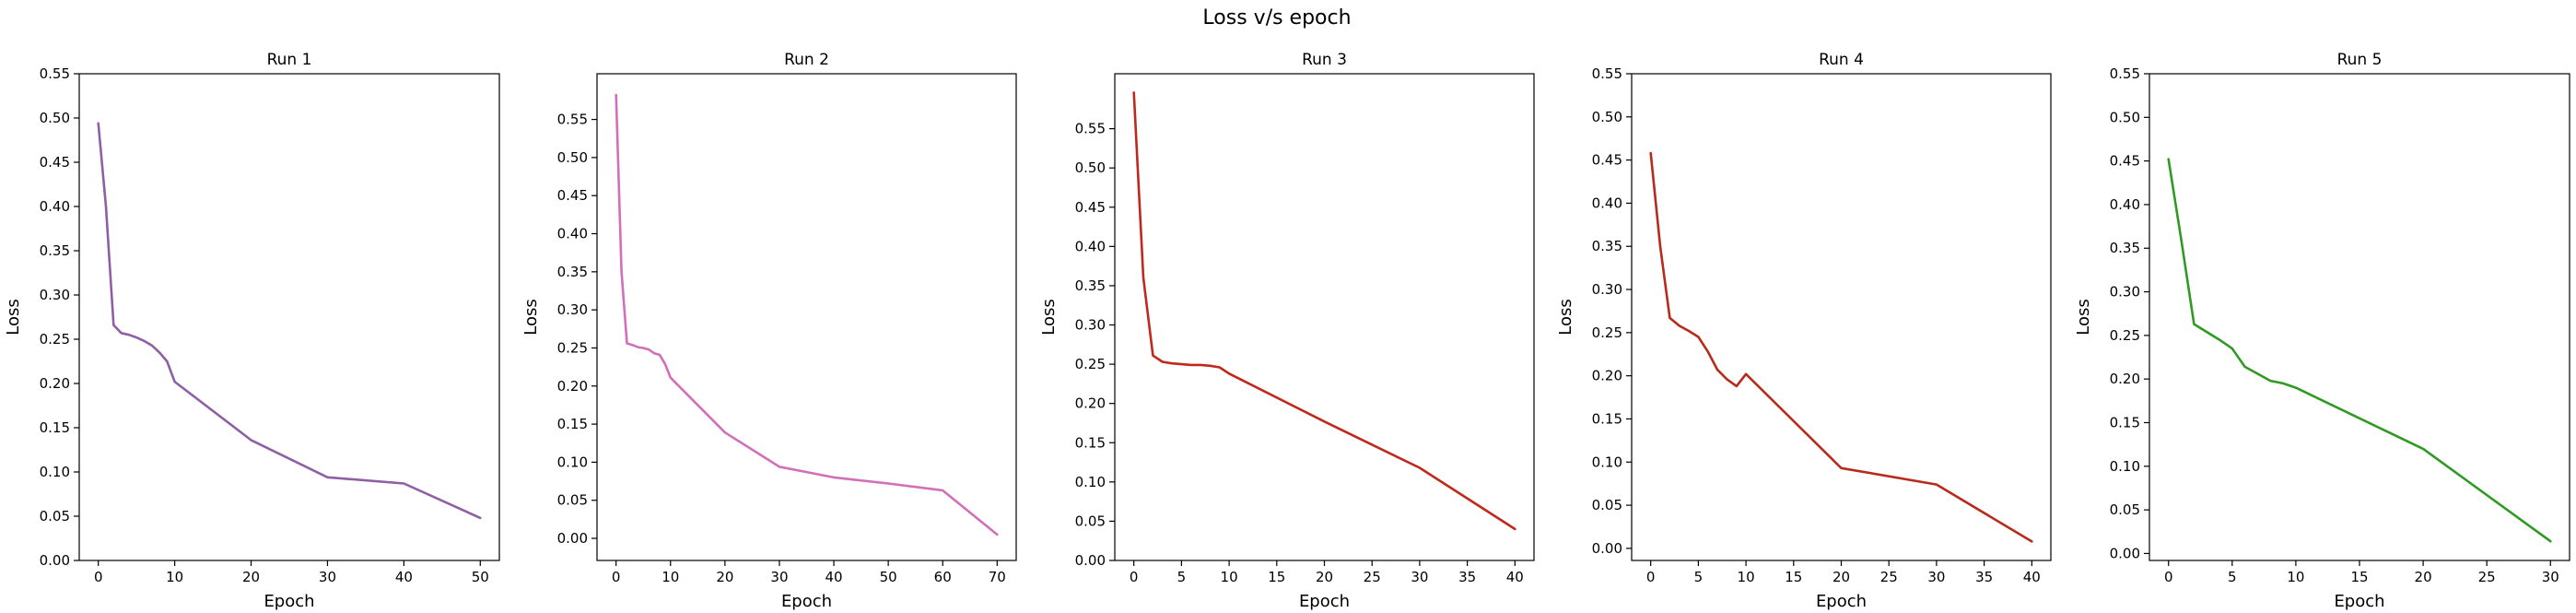  I want to click on subplot-title: Run 2, so click(806, 60).